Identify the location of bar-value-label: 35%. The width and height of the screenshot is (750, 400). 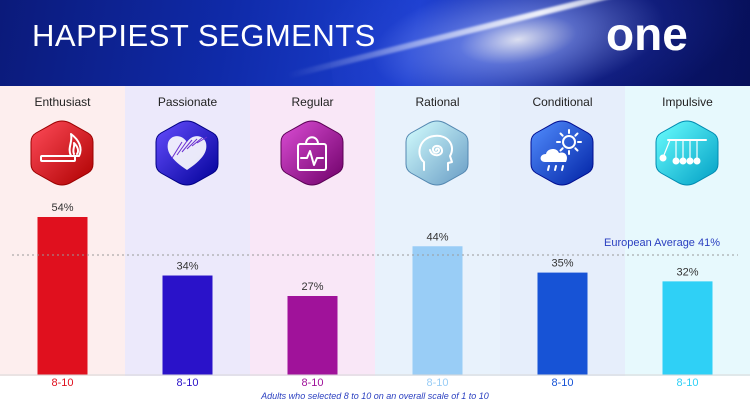
(562, 264).